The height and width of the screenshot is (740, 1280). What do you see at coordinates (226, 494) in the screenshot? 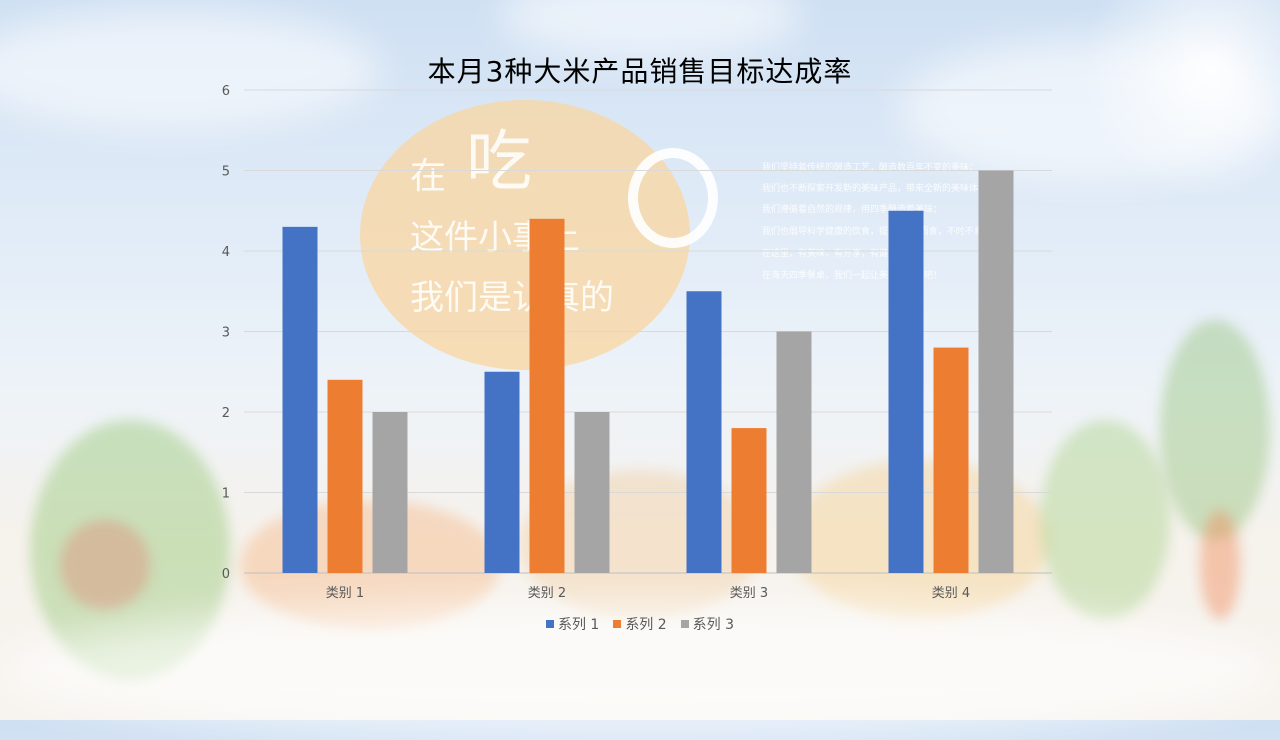
I see `y-tick-label: 1` at bounding box center [226, 494].